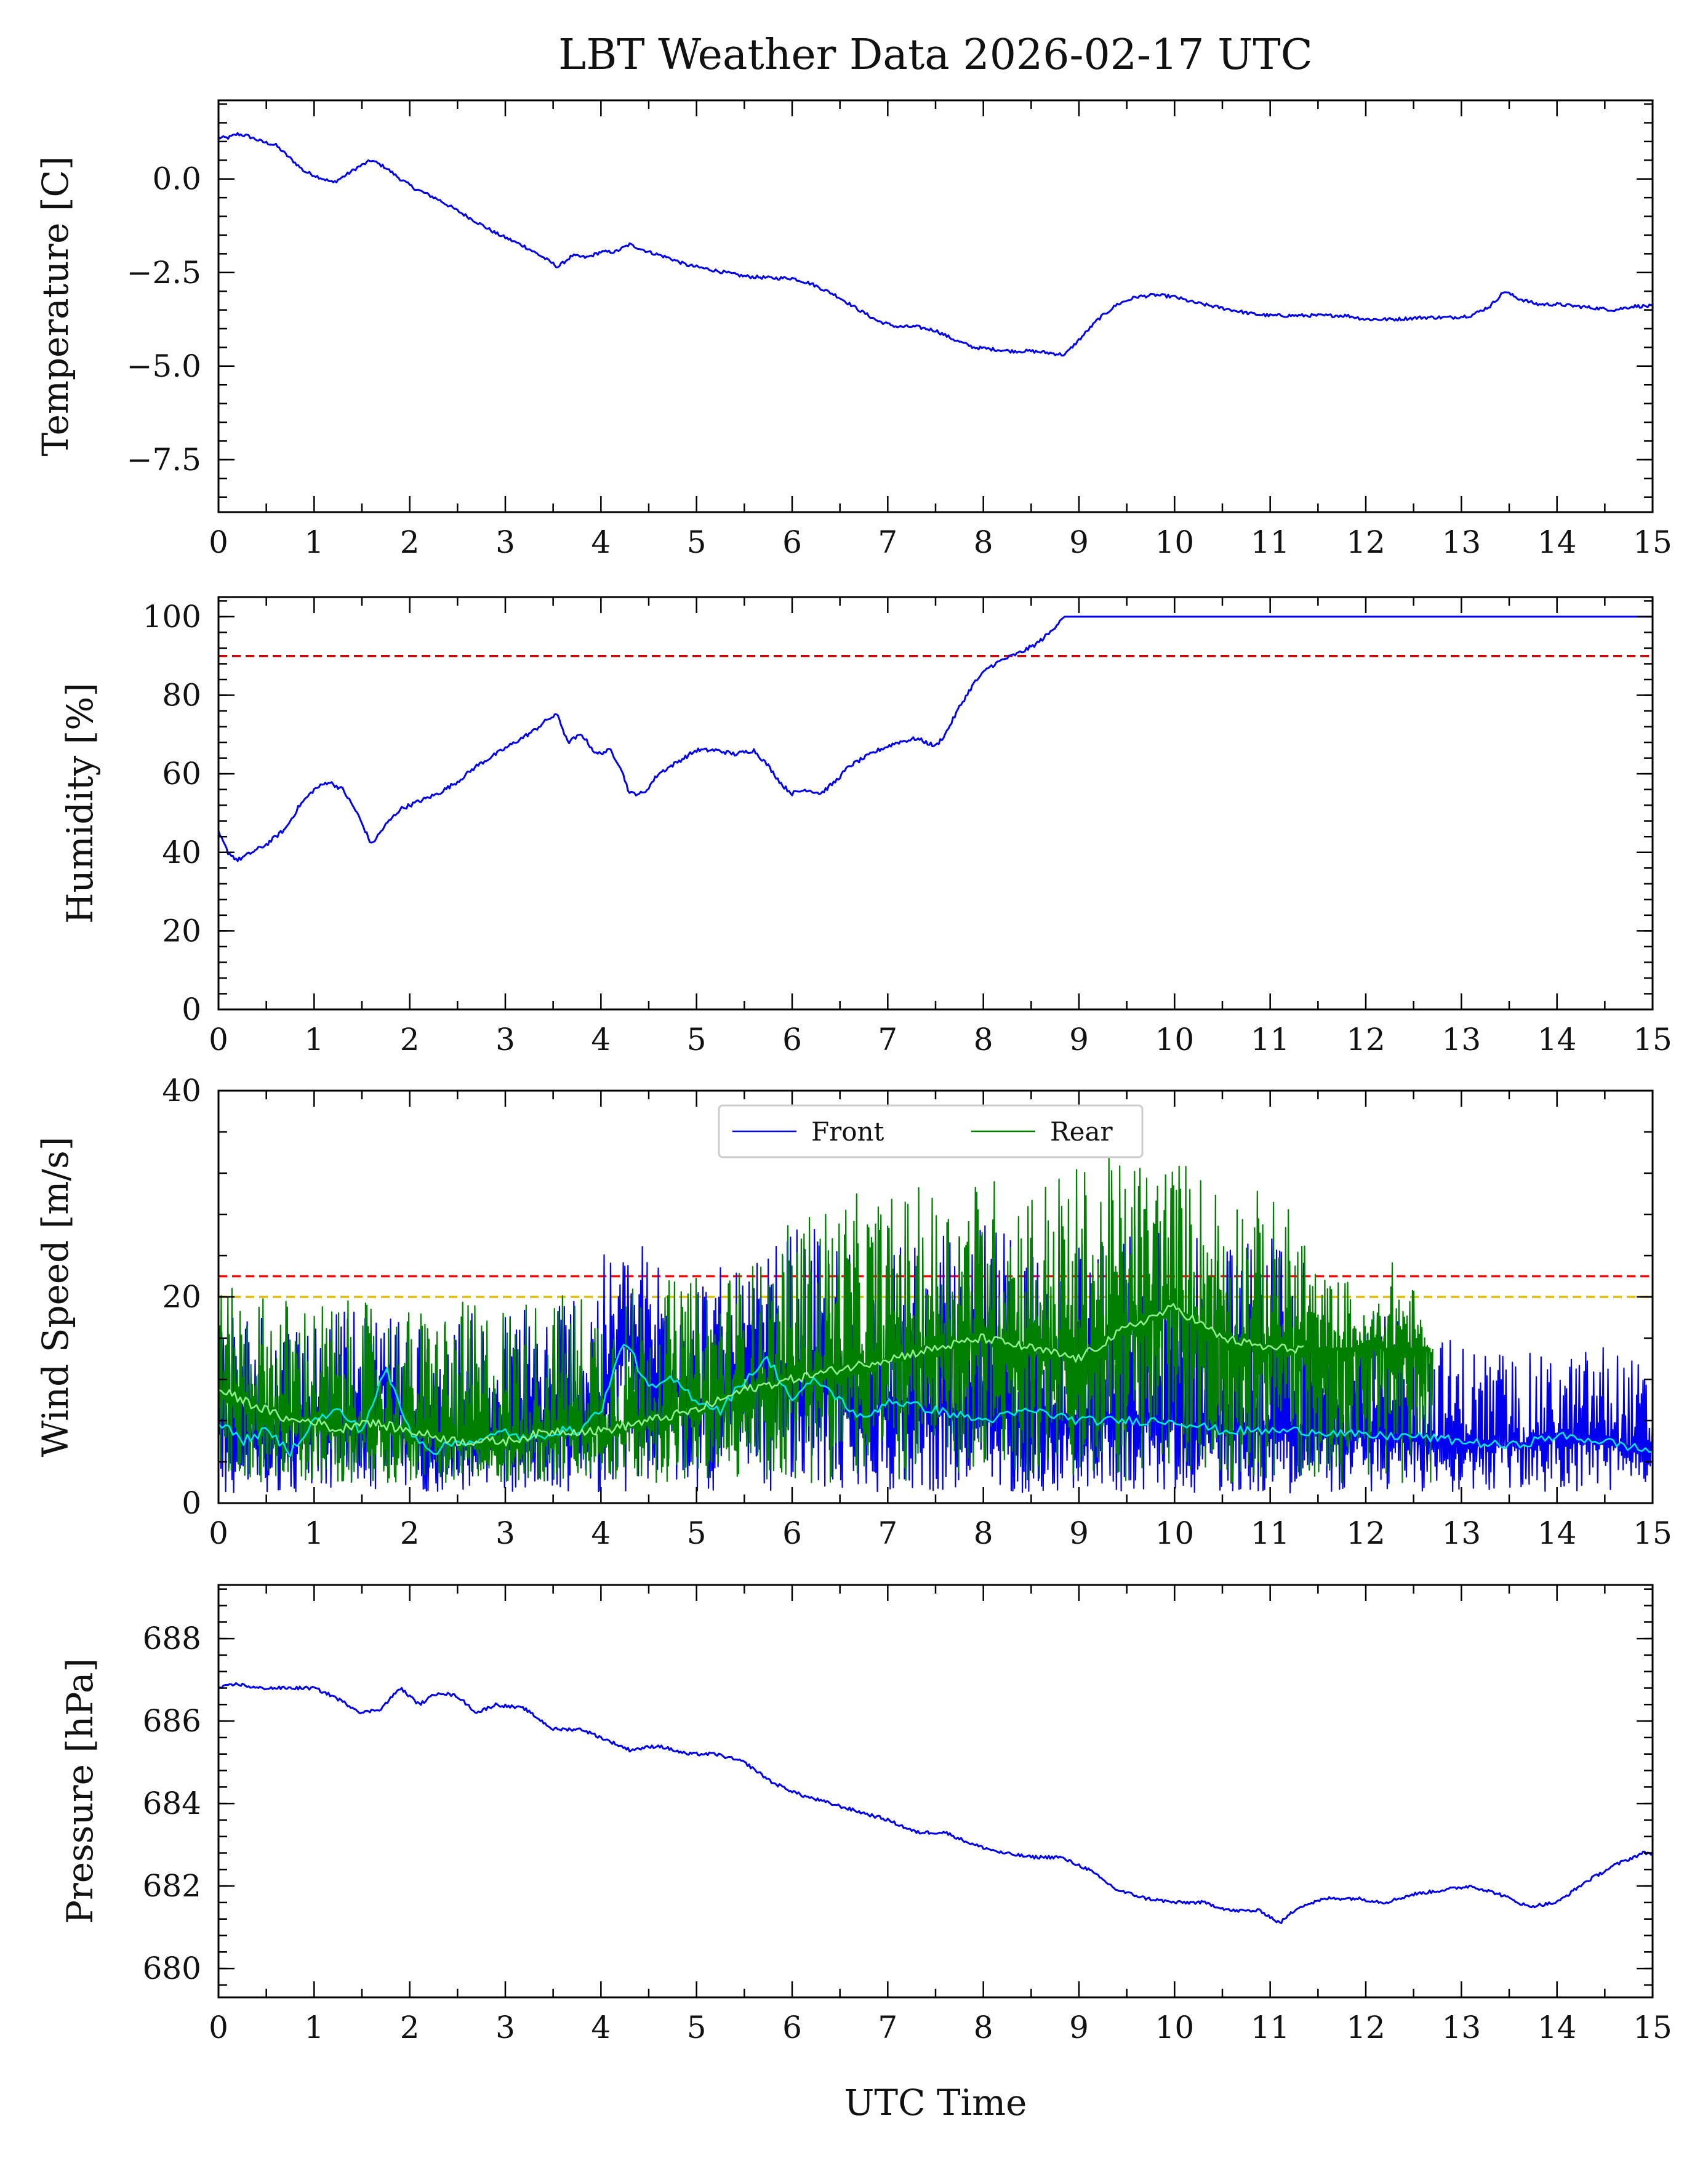 This screenshot has width=1708, height=2158. What do you see at coordinates (983, 2027) in the screenshot?
I see `x-tick-label-pressure: 8` at bounding box center [983, 2027].